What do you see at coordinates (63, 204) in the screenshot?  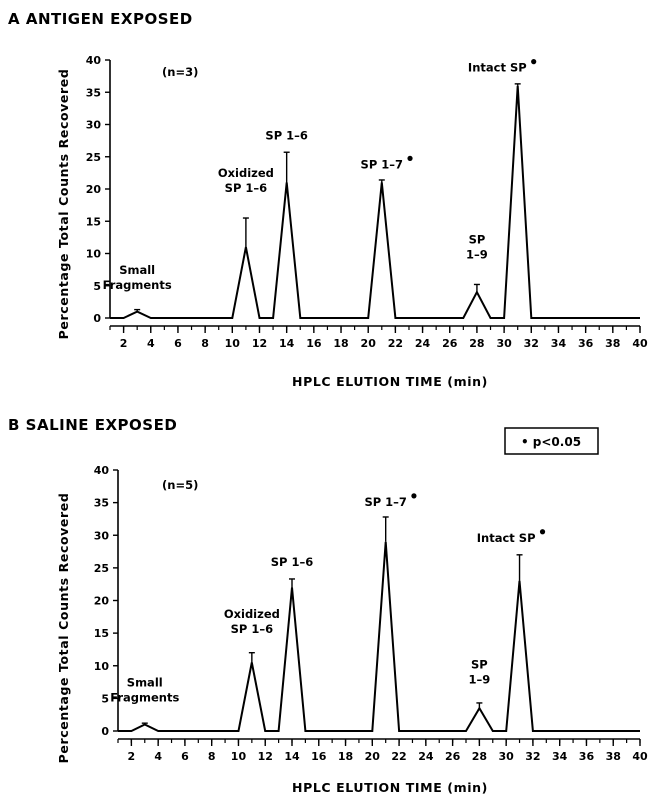 I see `panel-a-y-axis-title: Percentage Total Counts Recovered` at bounding box center [63, 204].